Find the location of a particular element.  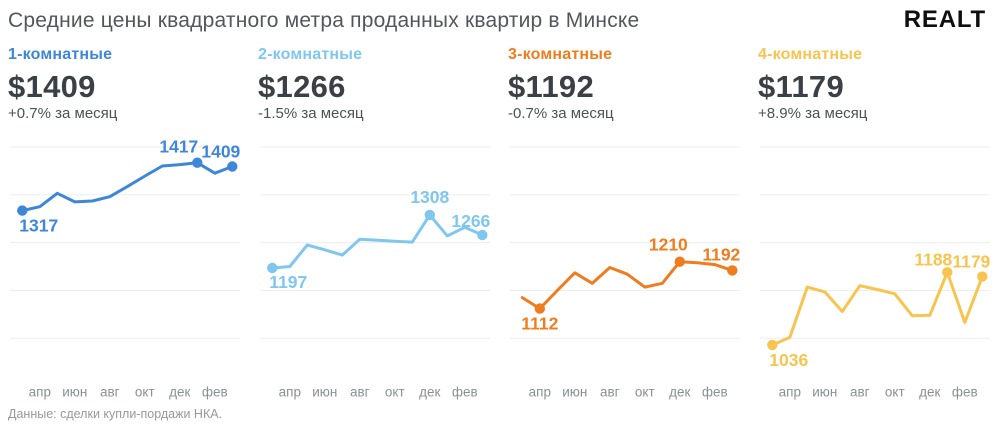

source-note: Данные: сделки купли-пордажи НКА. is located at coordinates (115, 414).